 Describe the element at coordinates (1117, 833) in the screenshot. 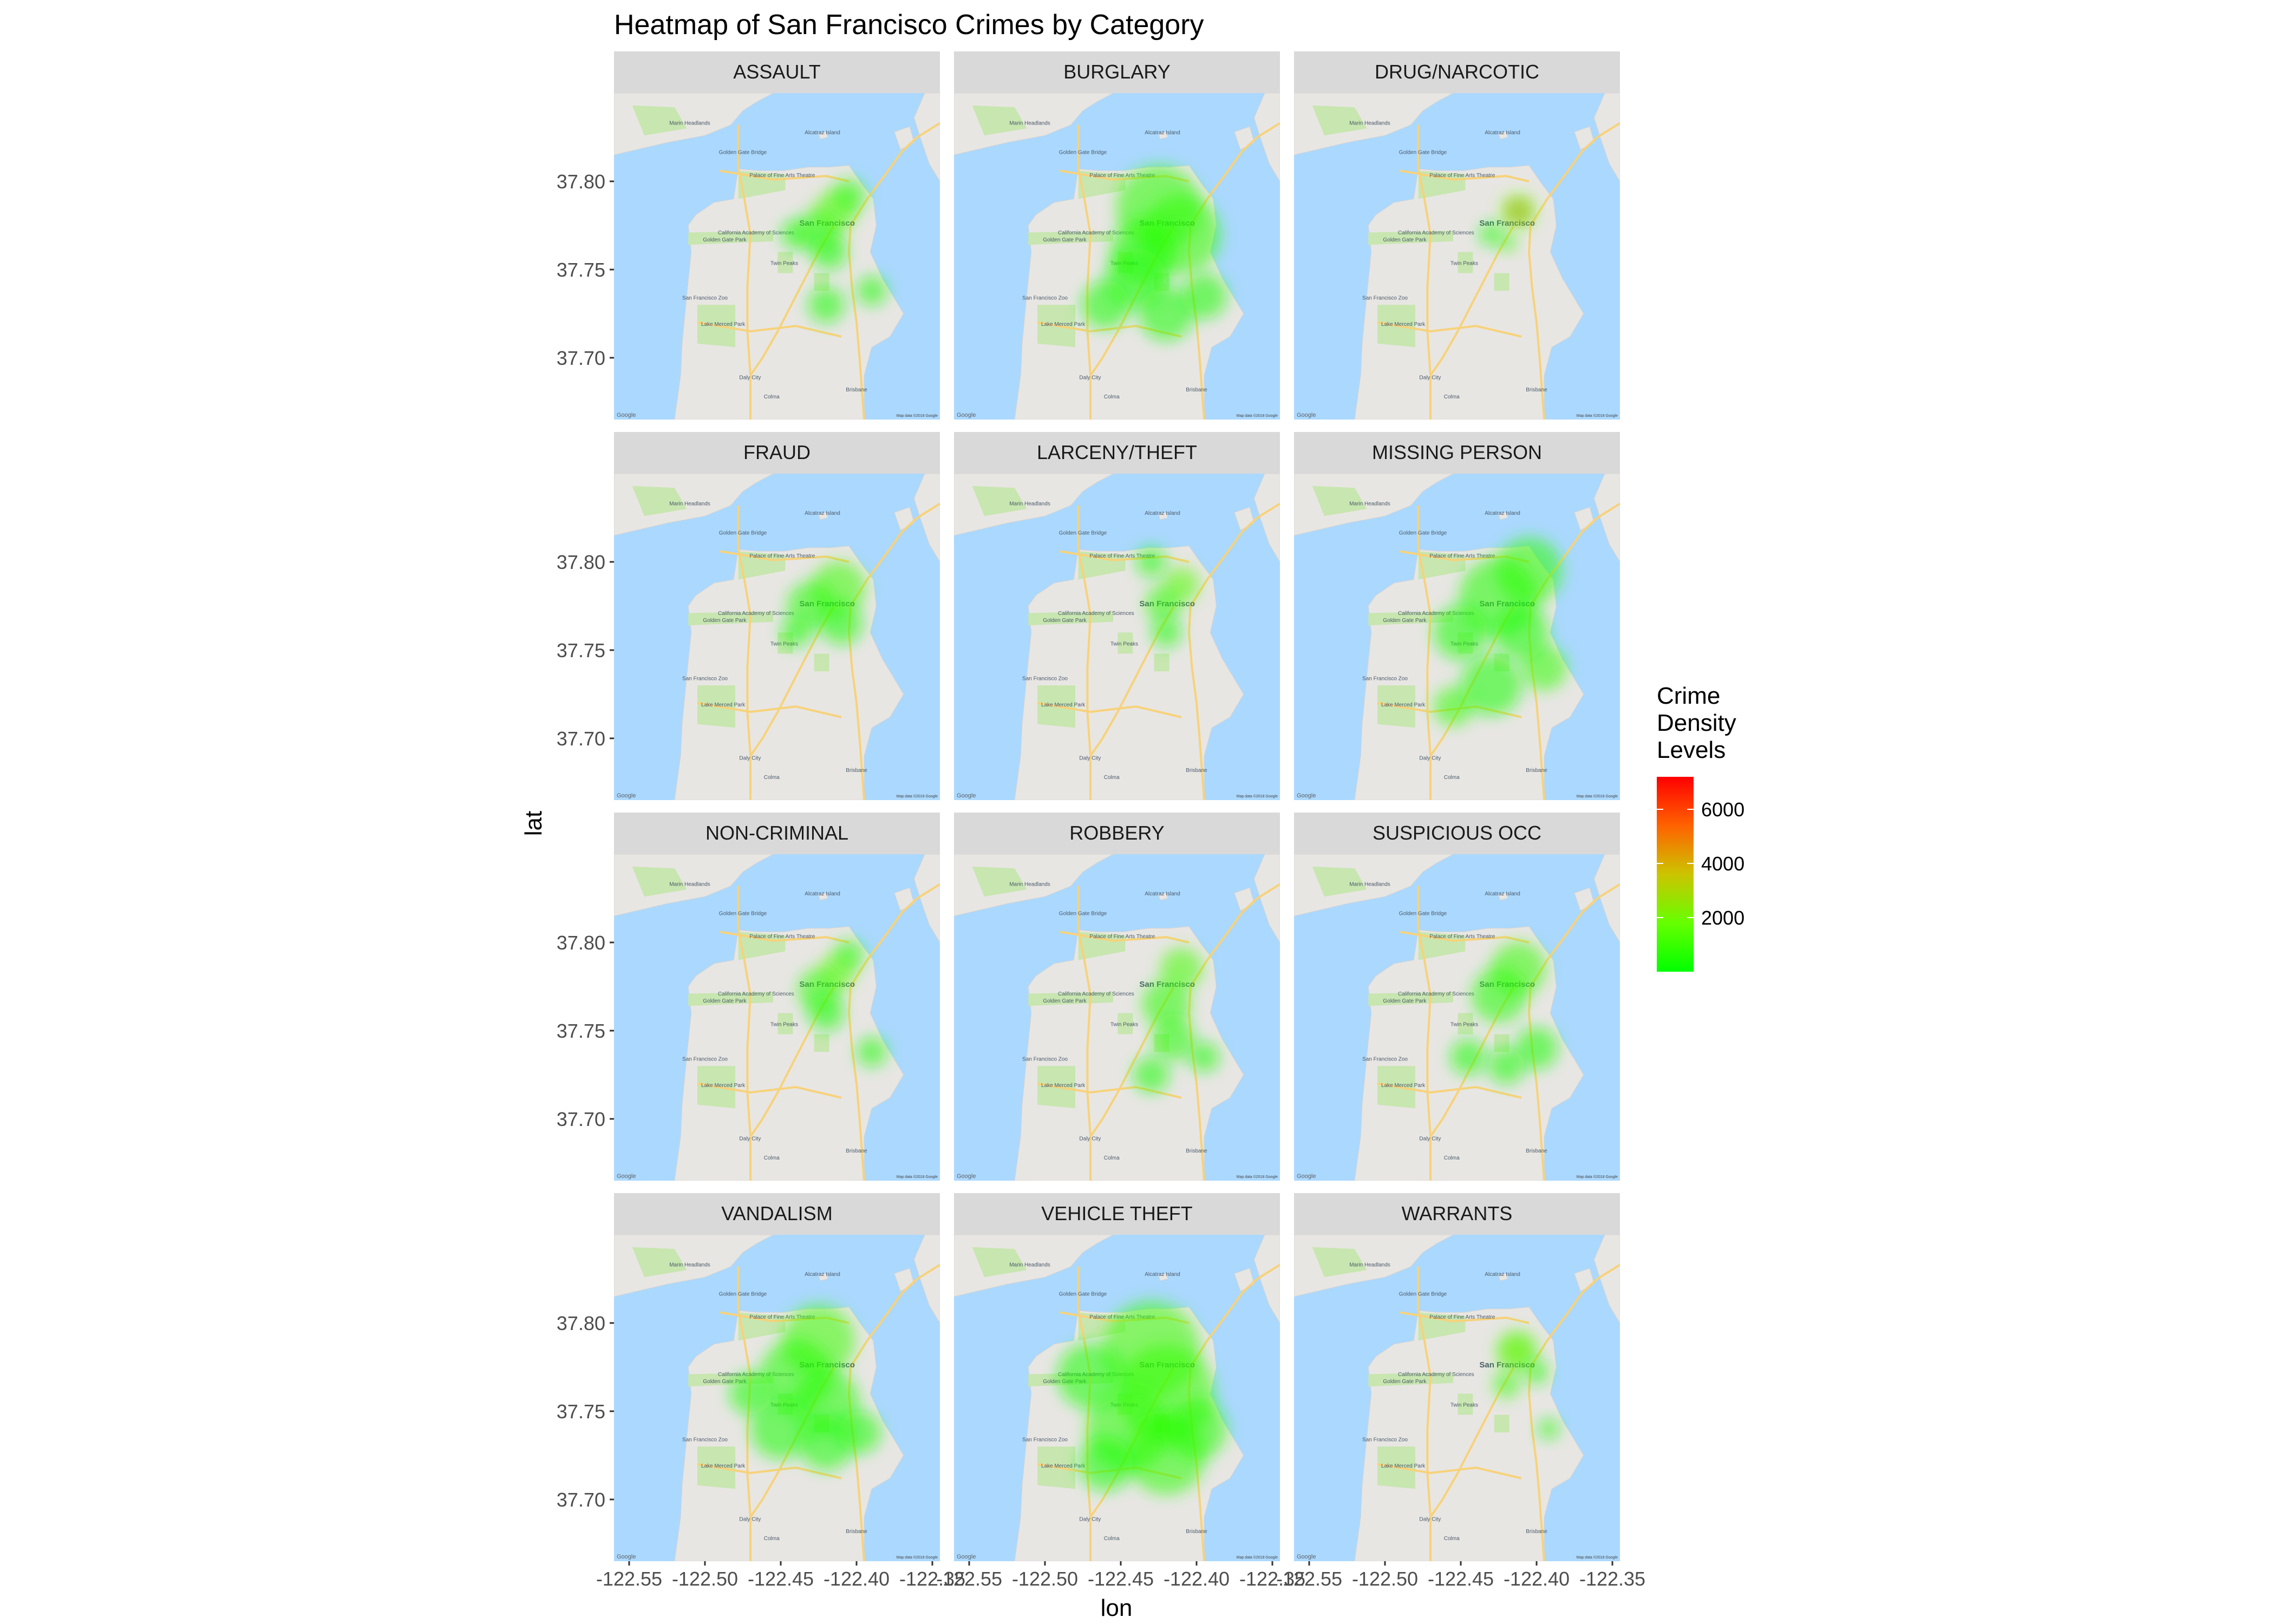

I see `facet-strip-label: ROBBERY` at that location.